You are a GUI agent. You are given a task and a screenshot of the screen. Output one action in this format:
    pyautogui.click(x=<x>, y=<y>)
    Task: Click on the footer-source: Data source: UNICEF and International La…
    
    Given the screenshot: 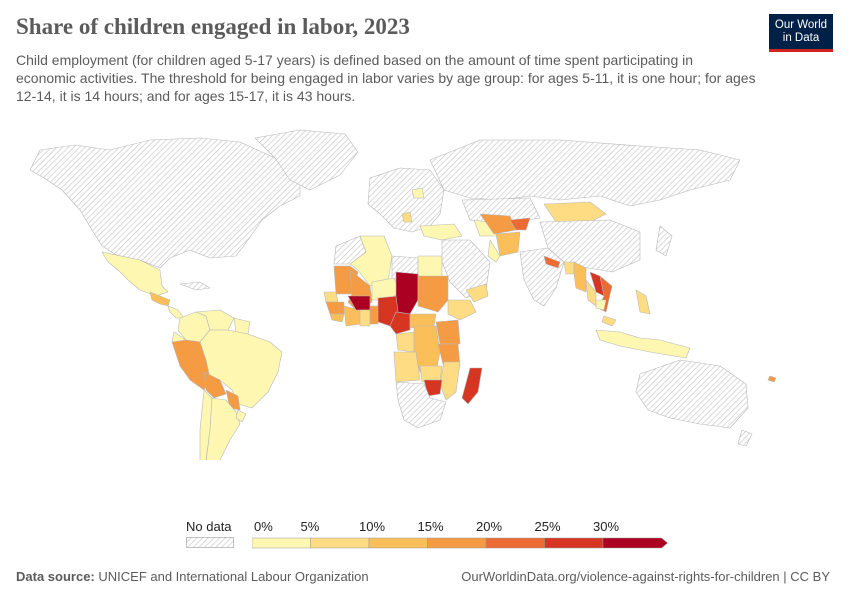 What is the action you would take?
    pyautogui.click(x=192, y=576)
    